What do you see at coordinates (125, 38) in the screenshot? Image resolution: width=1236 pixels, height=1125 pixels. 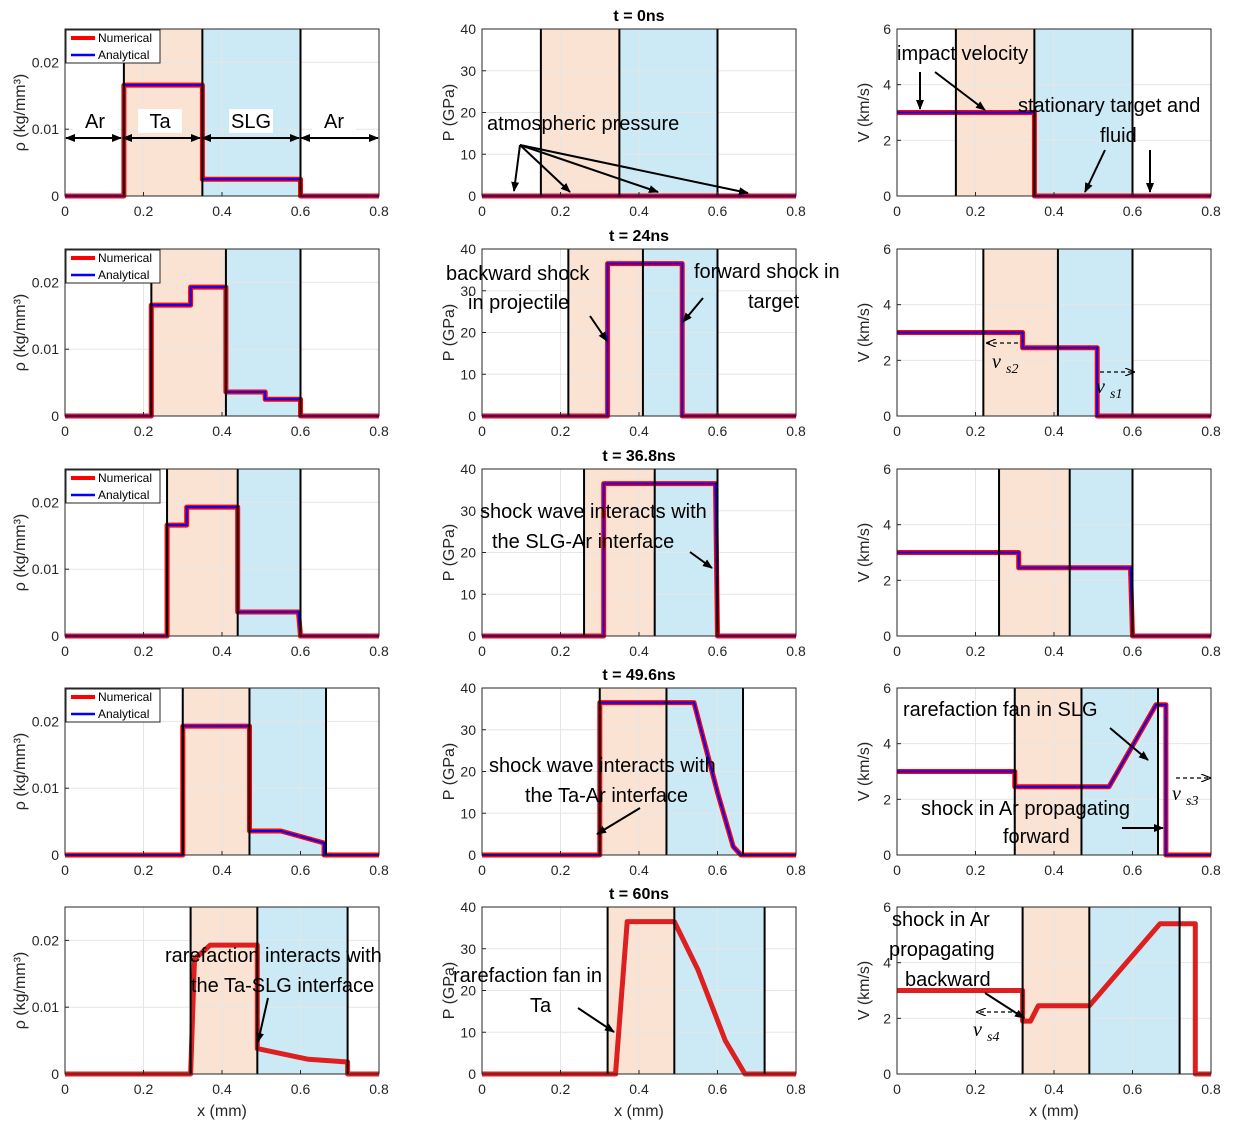 I see `legend-numerical-label: Numerical` at bounding box center [125, 38].